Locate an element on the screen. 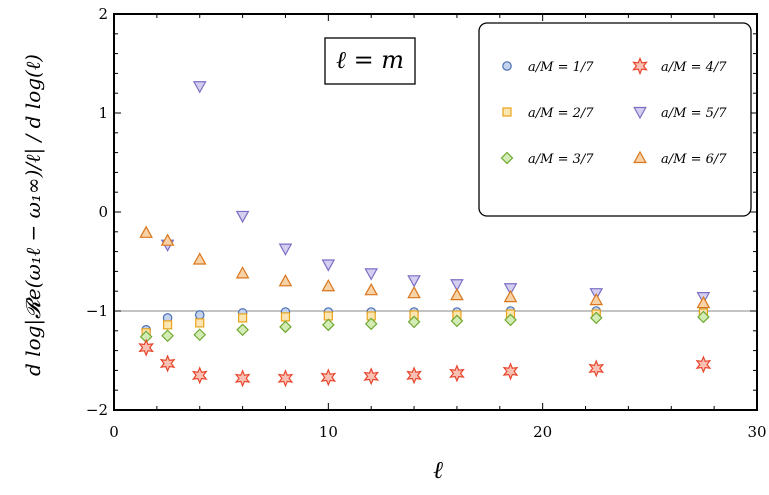  legend-entry: a/M = 2/7 is located at coordinates (548, 113).